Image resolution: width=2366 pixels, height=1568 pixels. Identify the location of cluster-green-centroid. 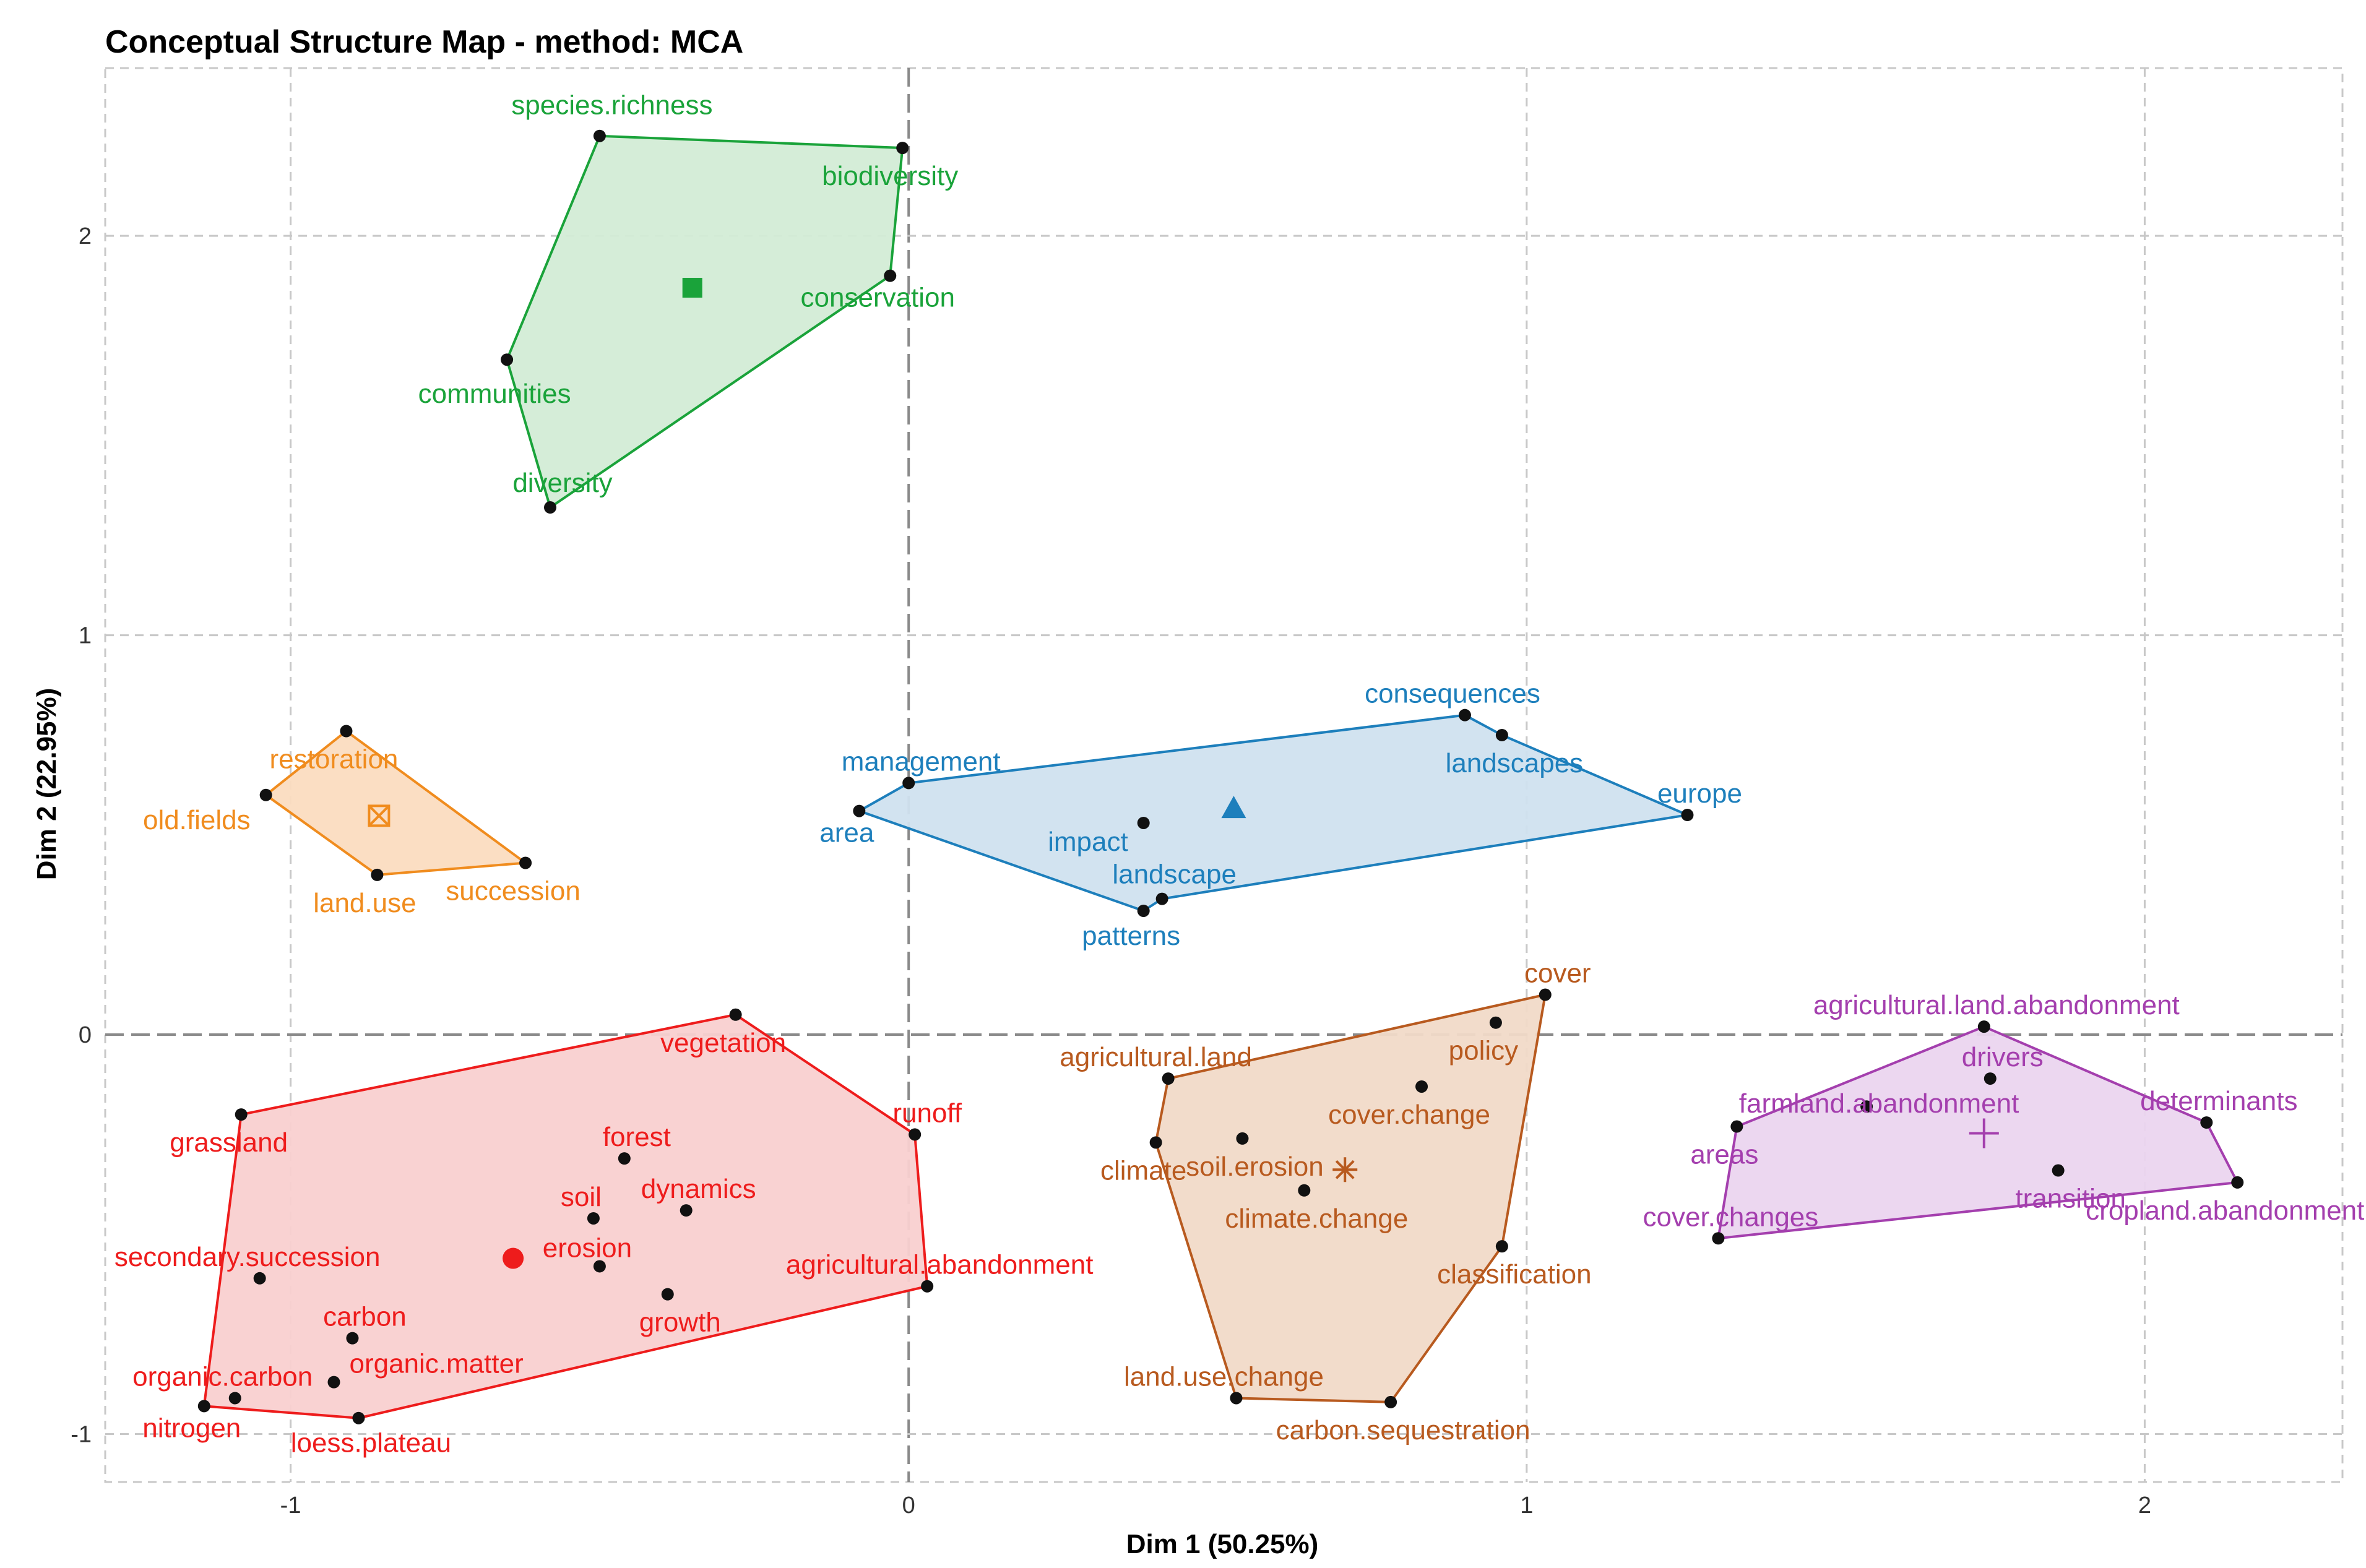
(692, 288).